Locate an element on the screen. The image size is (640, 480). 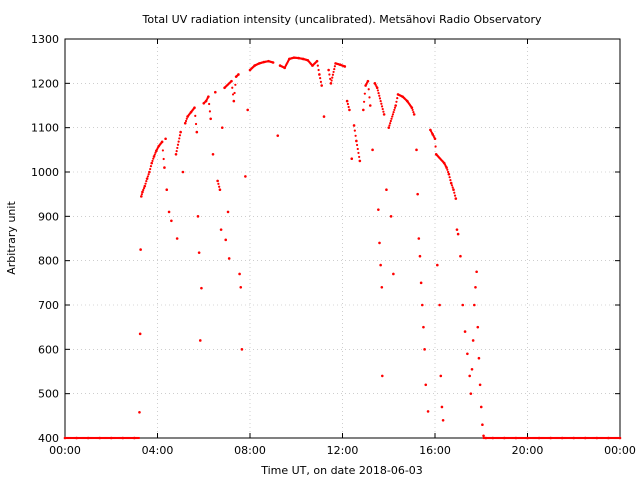
x-tick-label: 12:00 is located at coordinates (343, 450).